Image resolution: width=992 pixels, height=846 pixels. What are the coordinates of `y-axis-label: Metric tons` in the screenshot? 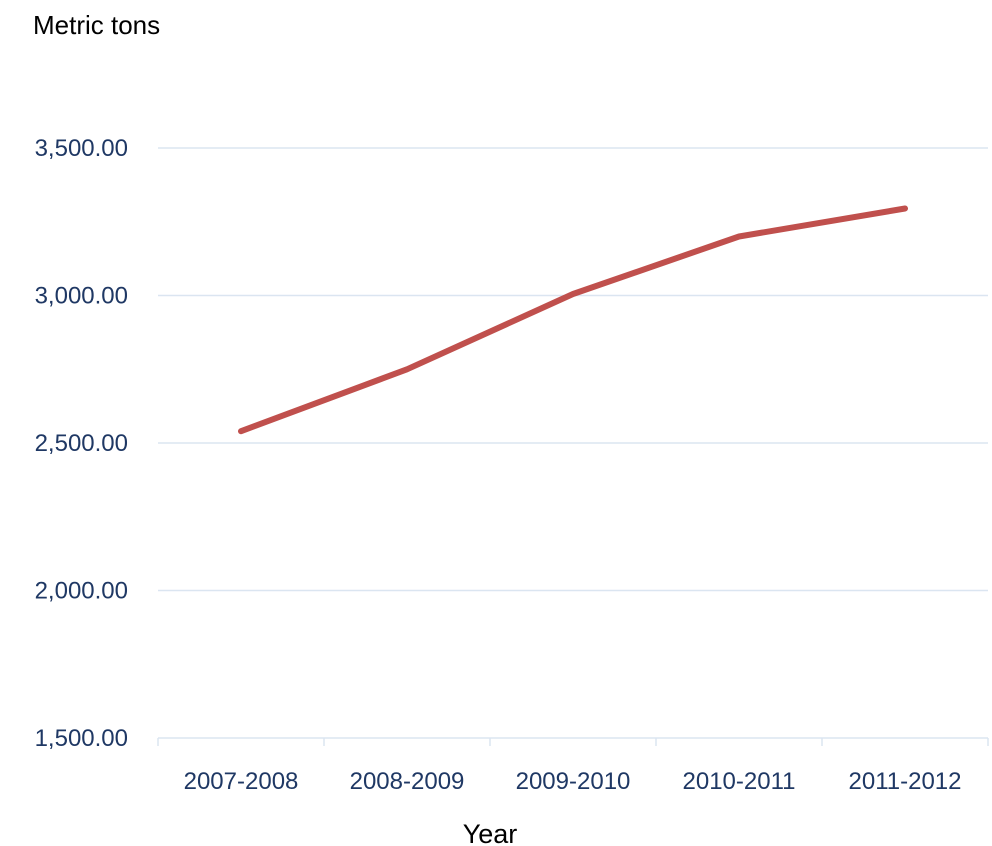 It's located at (96, 25).